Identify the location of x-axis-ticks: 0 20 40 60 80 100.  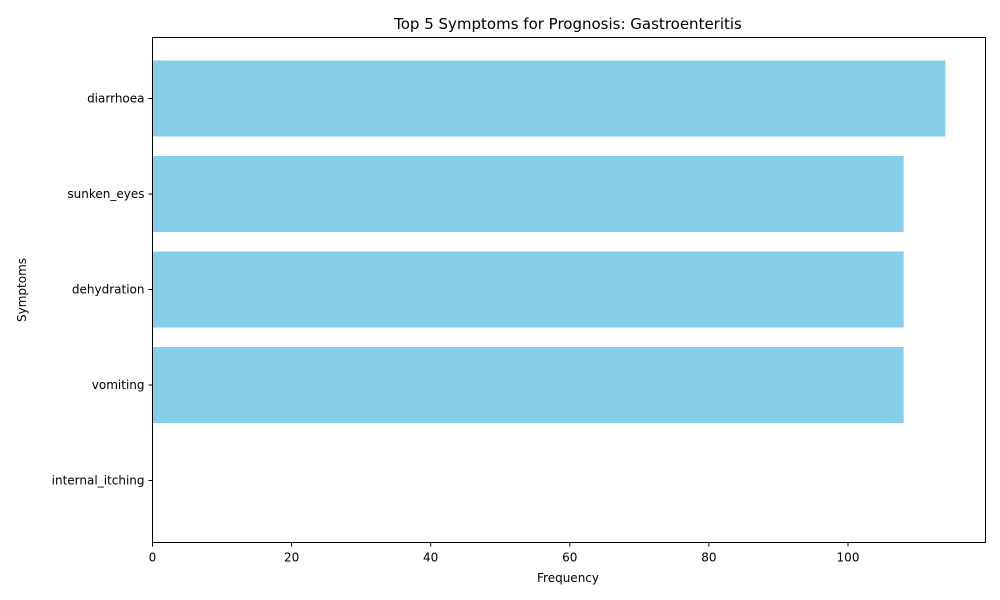
(504, 553).